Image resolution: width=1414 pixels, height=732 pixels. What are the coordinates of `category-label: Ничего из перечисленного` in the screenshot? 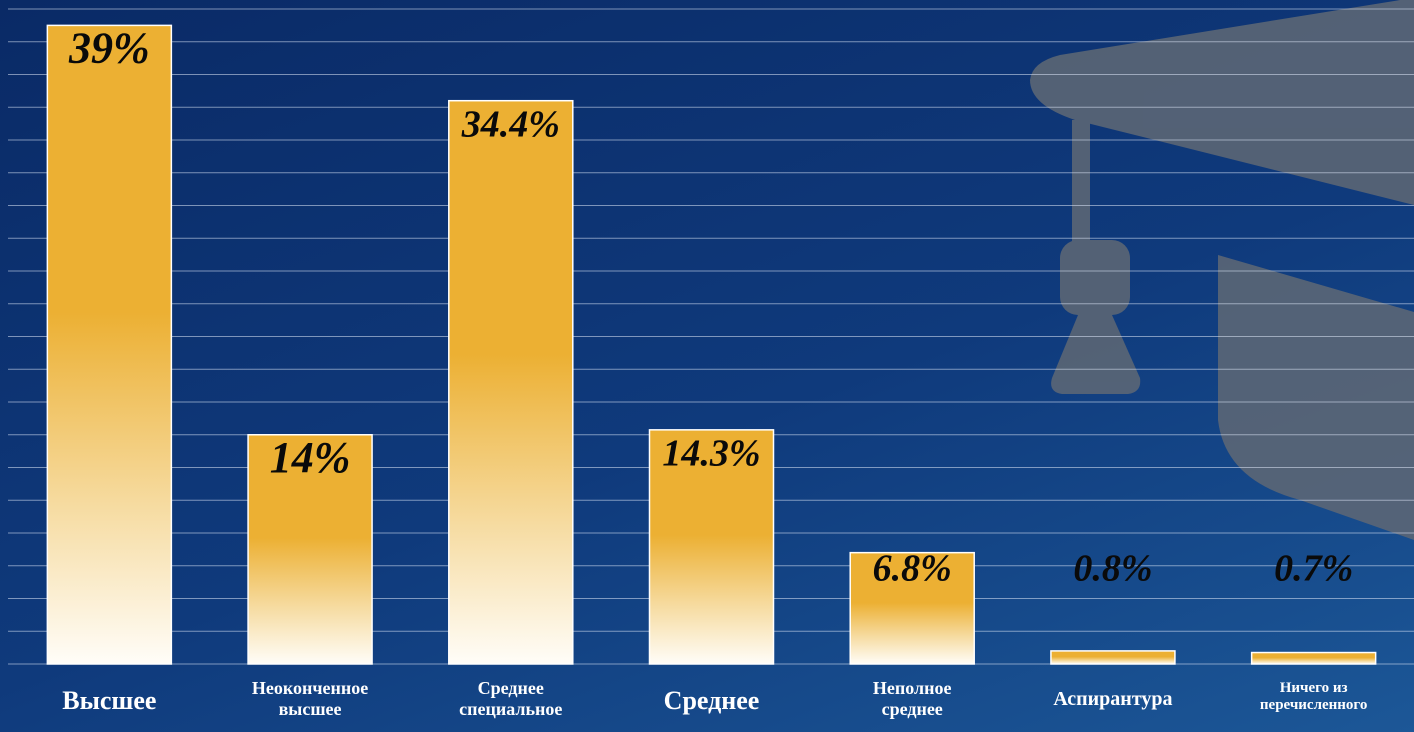 It's located at (1313, 697).